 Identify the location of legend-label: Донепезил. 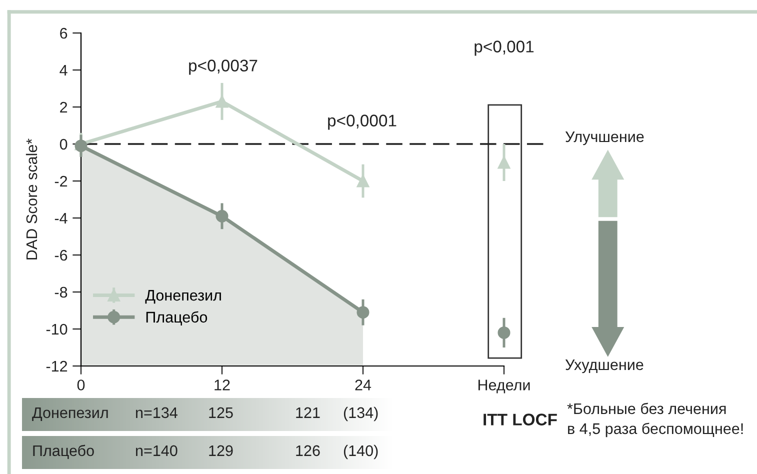
(183, 297).